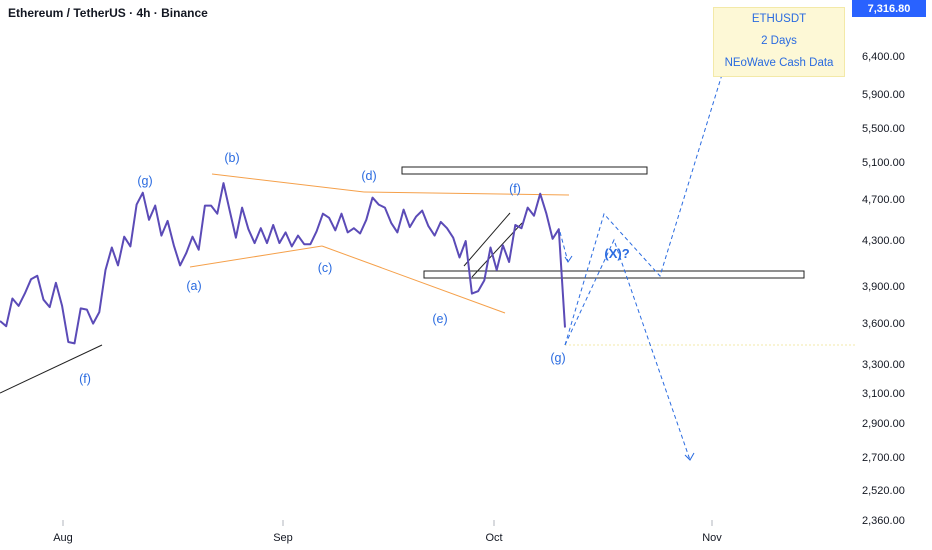 The width and height of the screenshot is (932, 550). Describe the element at coordinates (883, 200) in the screenshot. I see `y-tick-label: 4,700.00` at that location.